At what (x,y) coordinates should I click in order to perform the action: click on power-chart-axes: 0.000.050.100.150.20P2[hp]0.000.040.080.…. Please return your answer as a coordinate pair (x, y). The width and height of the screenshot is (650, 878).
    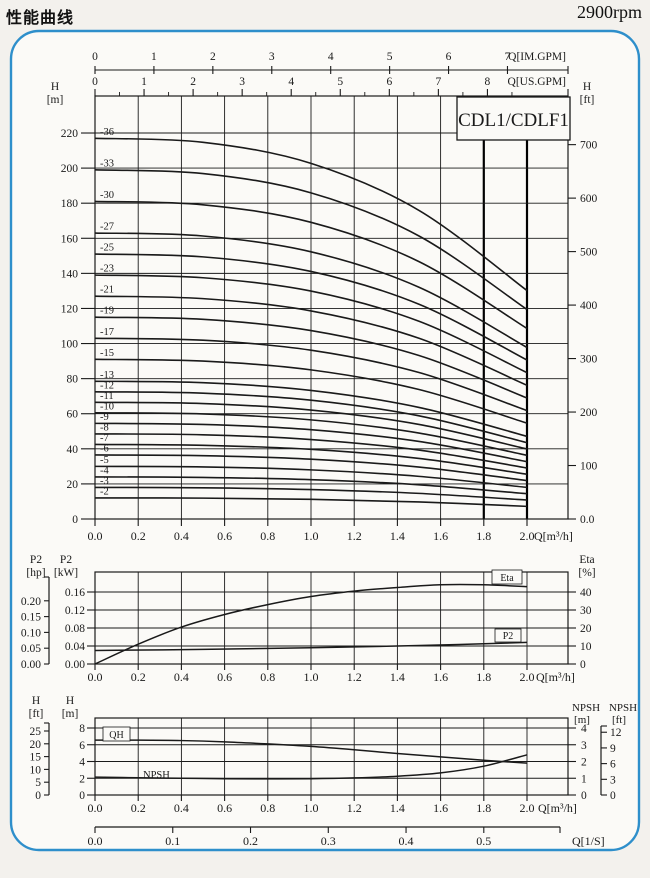
    Looking at the image, I should click on (308, 619).